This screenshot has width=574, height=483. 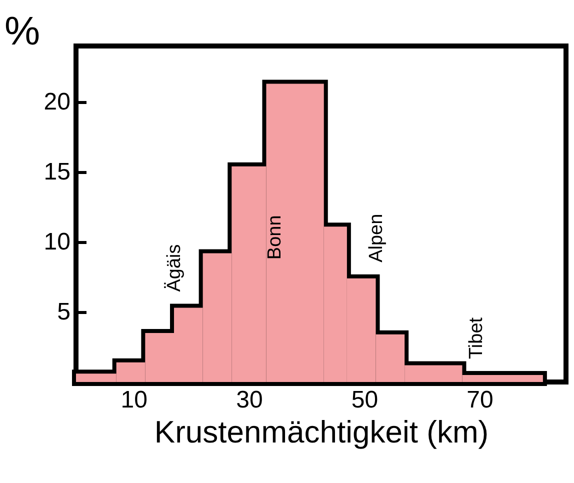 What do you see at coordinates (57, 242) in the screenshot?
I see `y-tick-label: 10` at bounding box center [57, 242].